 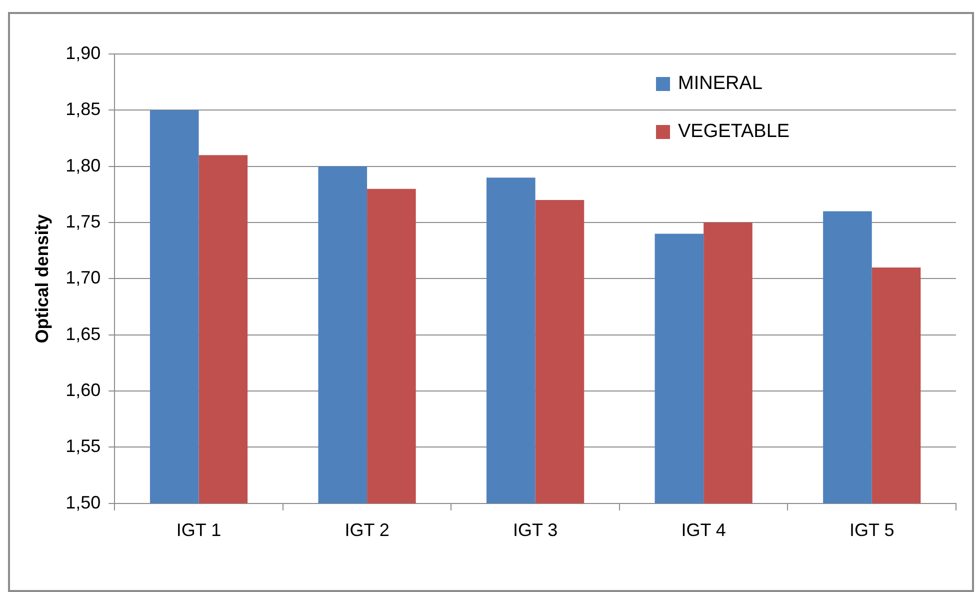 I want to click on x-tick-label: IGT 5, so click(x=872, y=530).